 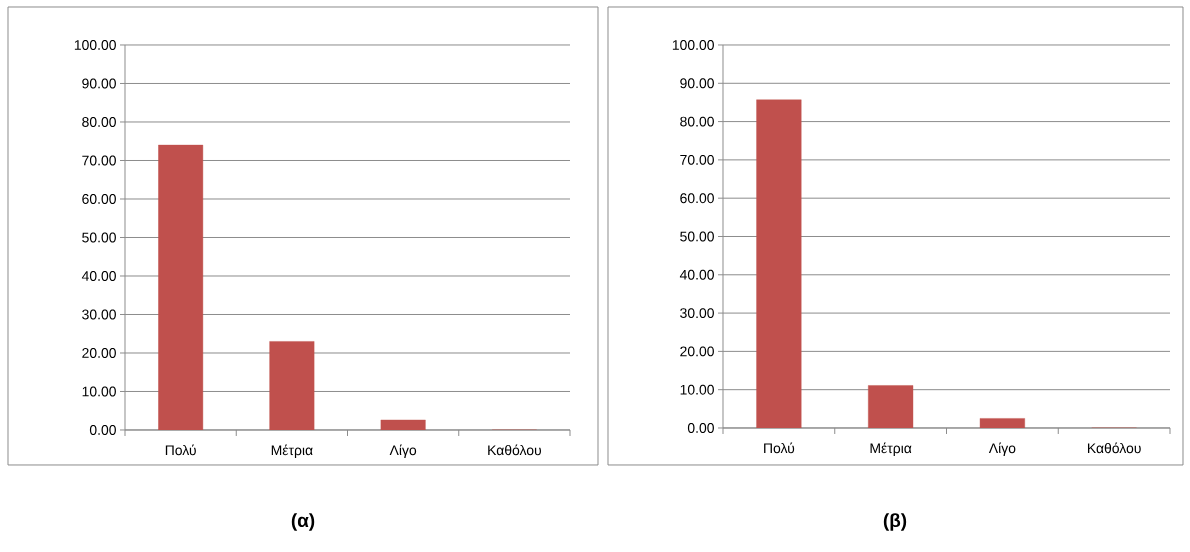 What do you see at coordinates (895, 522) in the screenshot?
I see `text: (β)` at bounding box center [895, 522].